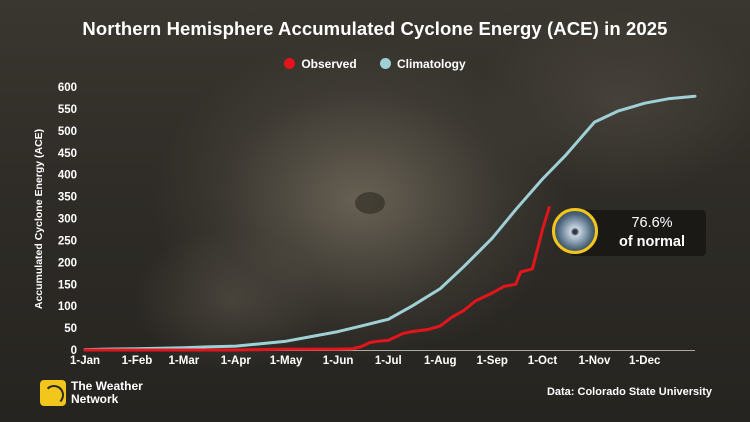 This screenshot has height=422, width=750. What do you see at coordinates (386, 63) in the screenshot?
I see `legend-swatch-climatology` at bounding box center [386, 63].